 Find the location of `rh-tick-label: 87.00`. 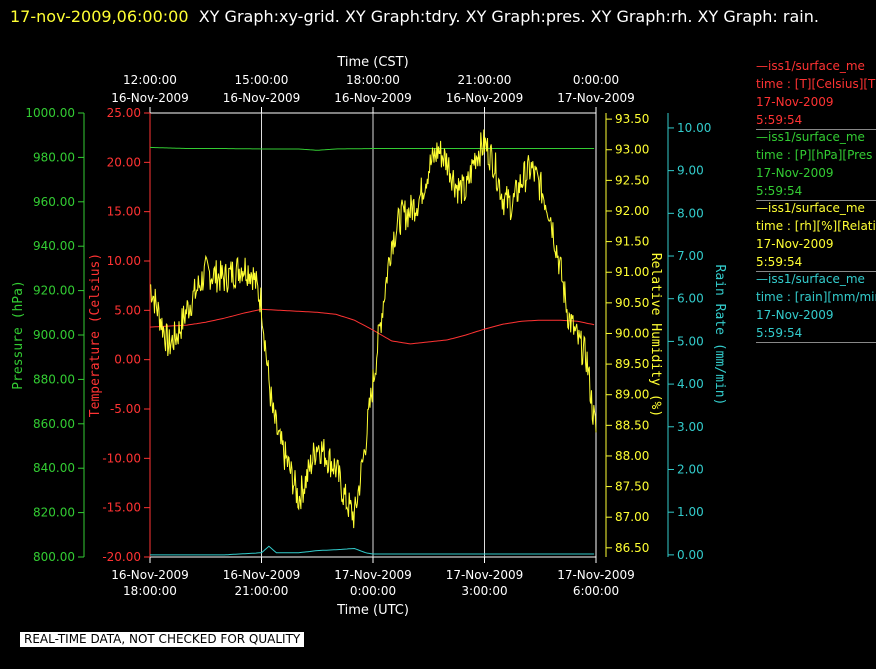

rh-tick-label: 87.00 is located at coordinates (632, 517).